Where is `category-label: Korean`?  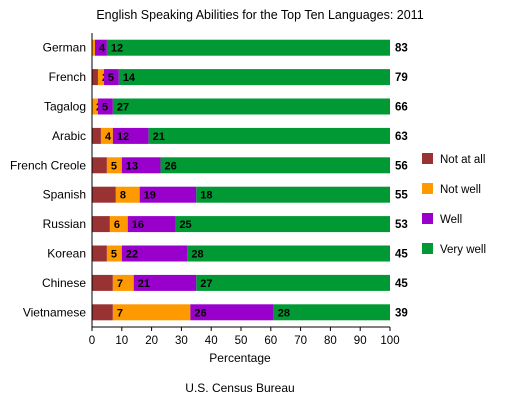
category-label: Korean is located at coordinates (66, 254).